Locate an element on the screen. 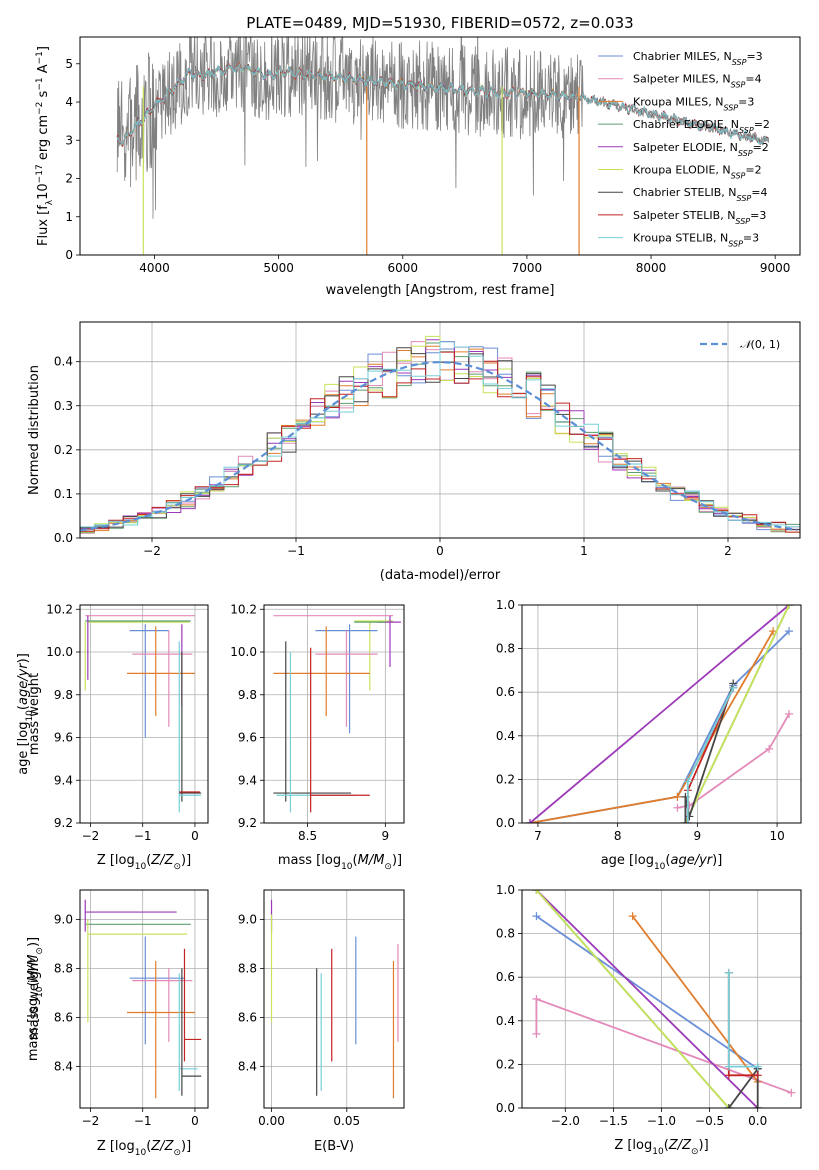 Image resolution: width=819 pixels, height=1170 pixels. age-mass-xlabel: mass [log10(M/M⊙)] is located at coordinates (340, 862).